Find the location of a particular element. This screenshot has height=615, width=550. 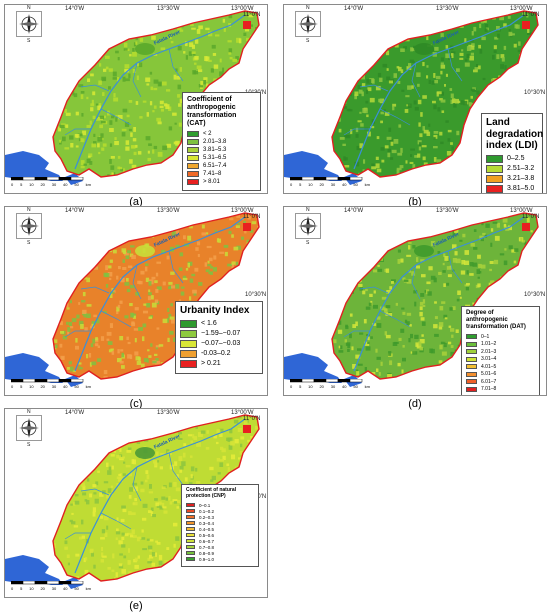

legend-label: 0.6–0.7 is located at coordinates (207, 541).